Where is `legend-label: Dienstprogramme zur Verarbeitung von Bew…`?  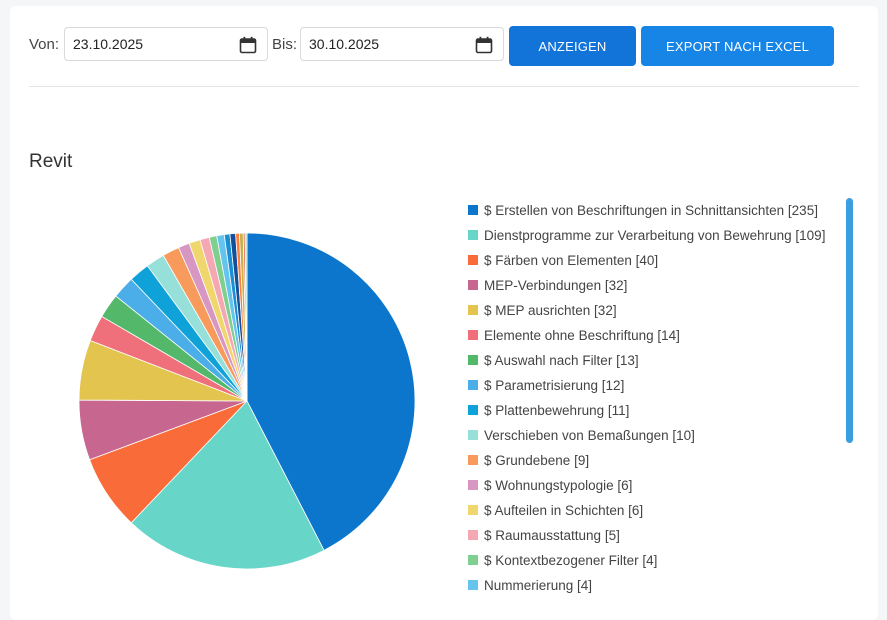 legend-label: Dienstprogramme zur Verarbeitung von Bew… is located at coordinates (655, 235).